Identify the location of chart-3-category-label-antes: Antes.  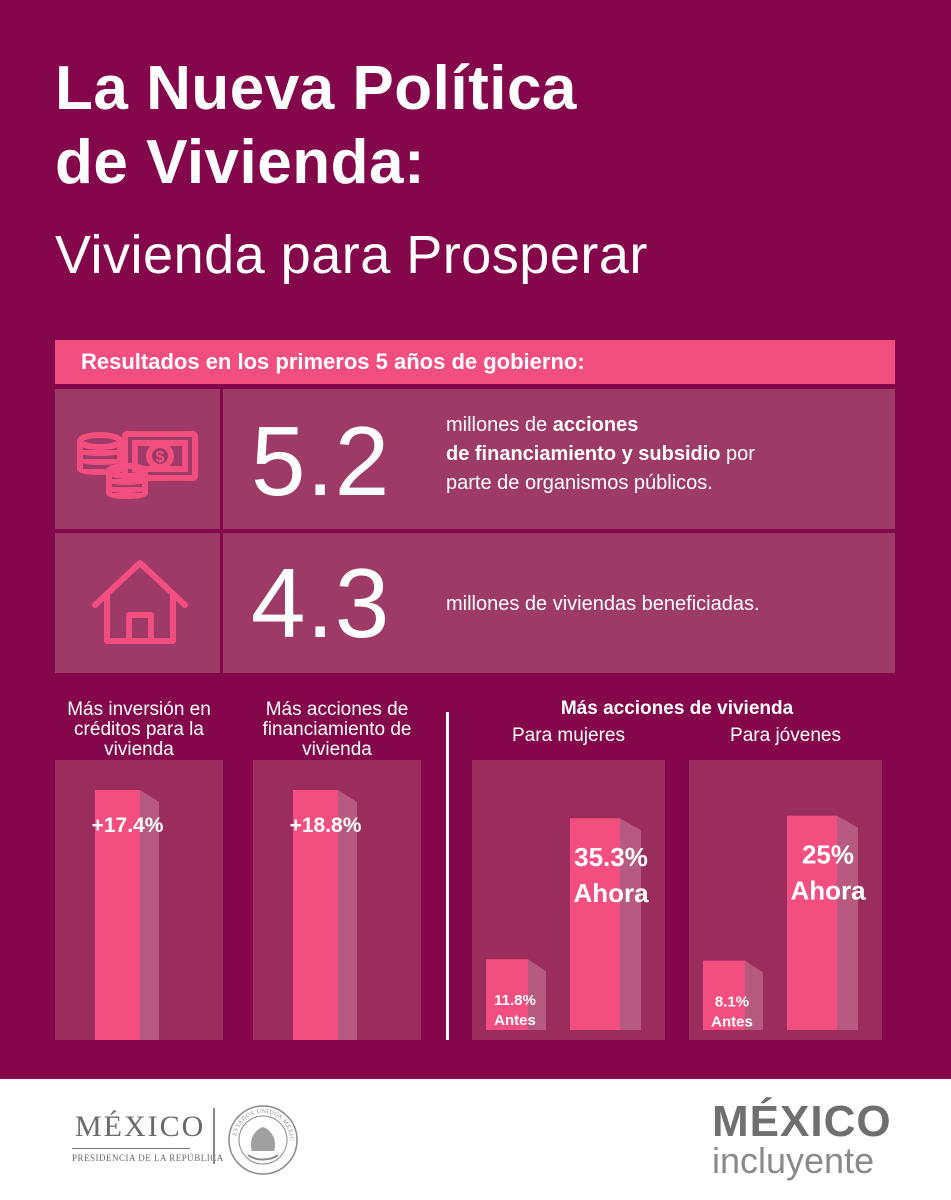
(515, 1020).